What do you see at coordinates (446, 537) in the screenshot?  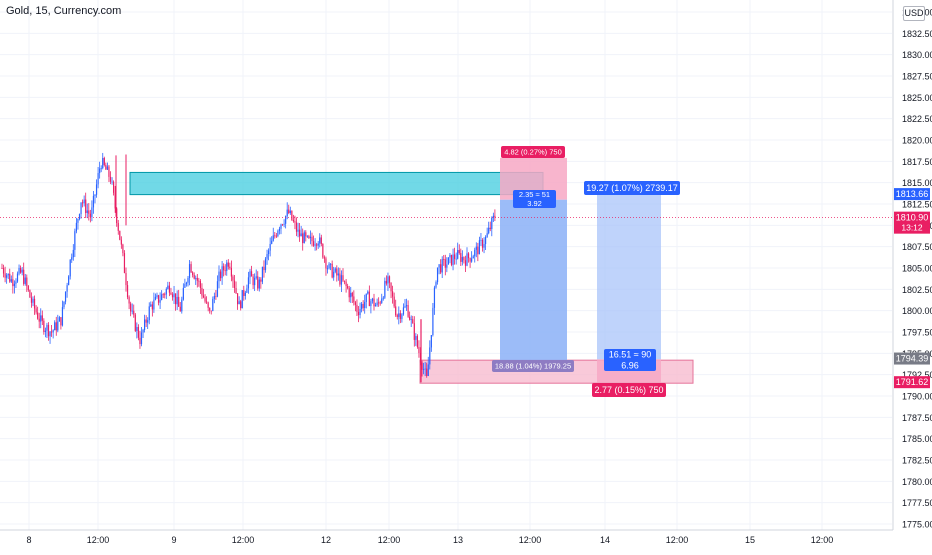 I see `time-axis: 8 12:00 9 12:00 12 12:00 13 12:00 14 12:00 15 12:00` at bounding box center [446, 537].